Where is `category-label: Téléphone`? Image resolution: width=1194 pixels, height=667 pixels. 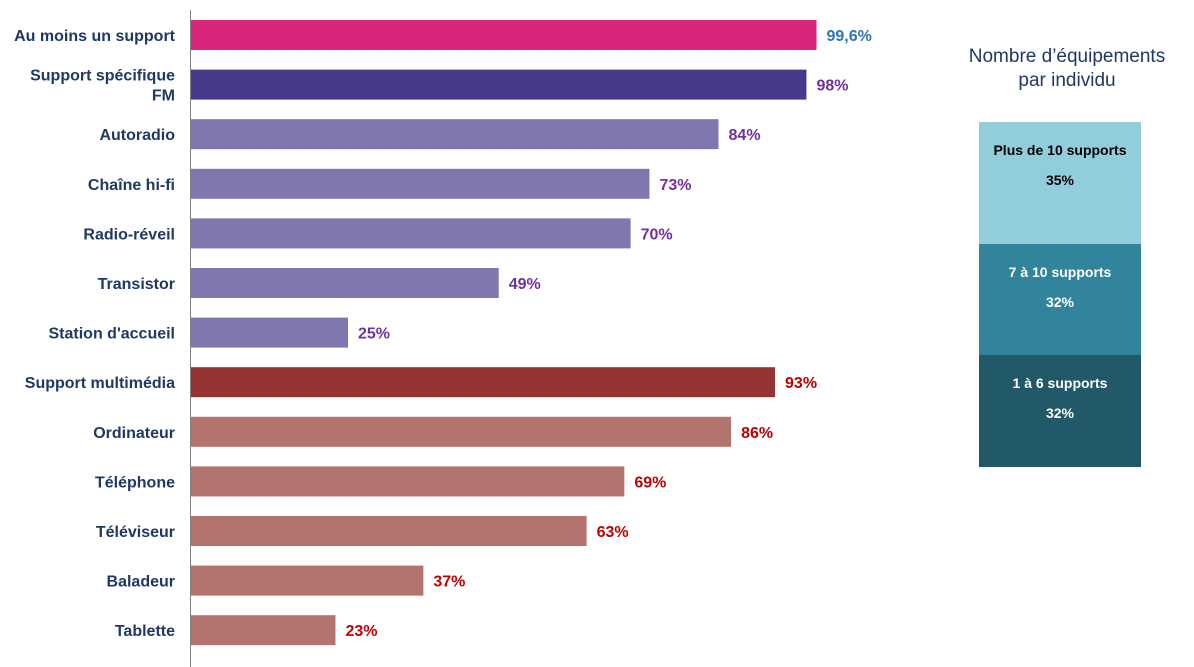 category-label: Téléphone is located at coordinates (135, 482).